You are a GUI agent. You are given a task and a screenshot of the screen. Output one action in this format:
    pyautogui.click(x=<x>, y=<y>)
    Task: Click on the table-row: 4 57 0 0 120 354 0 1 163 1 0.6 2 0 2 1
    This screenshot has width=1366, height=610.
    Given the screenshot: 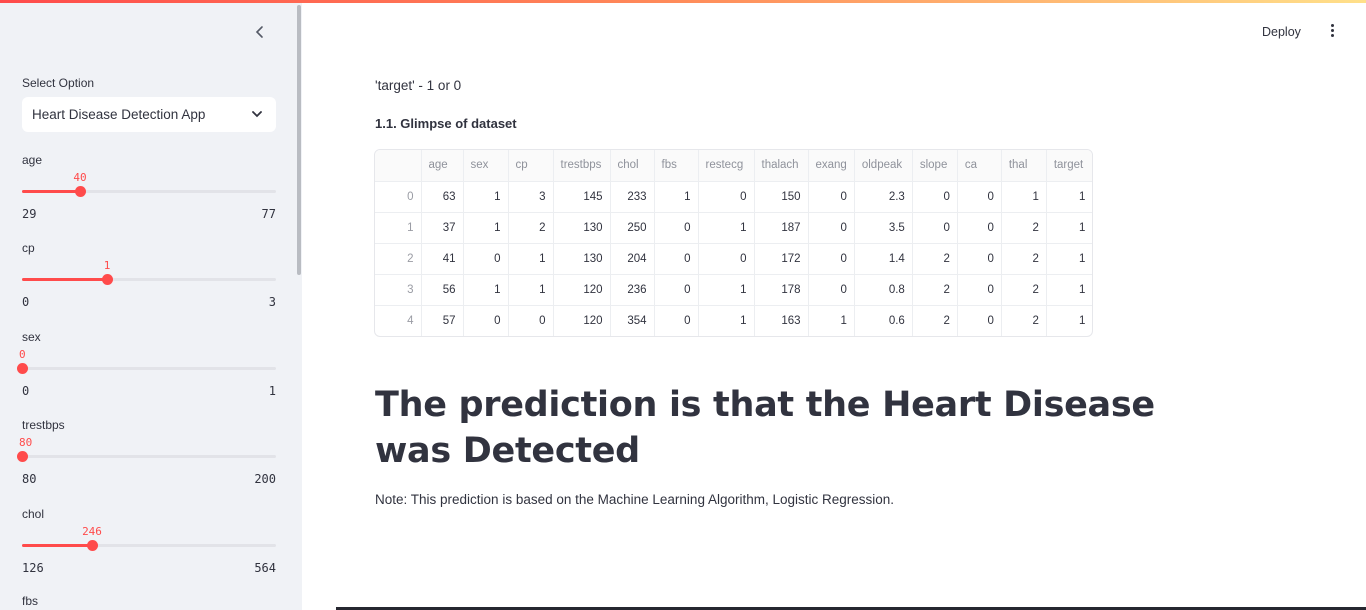 What is the action you would take?
    pyautogui.click(x=733, y=320)
    